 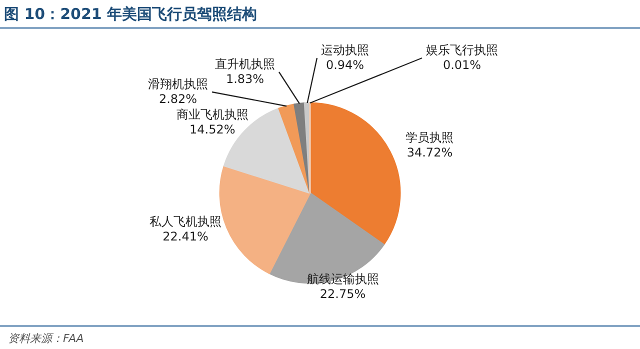 I want to click on slice-label: 私人飞机执照, so click(x=186, y=221).